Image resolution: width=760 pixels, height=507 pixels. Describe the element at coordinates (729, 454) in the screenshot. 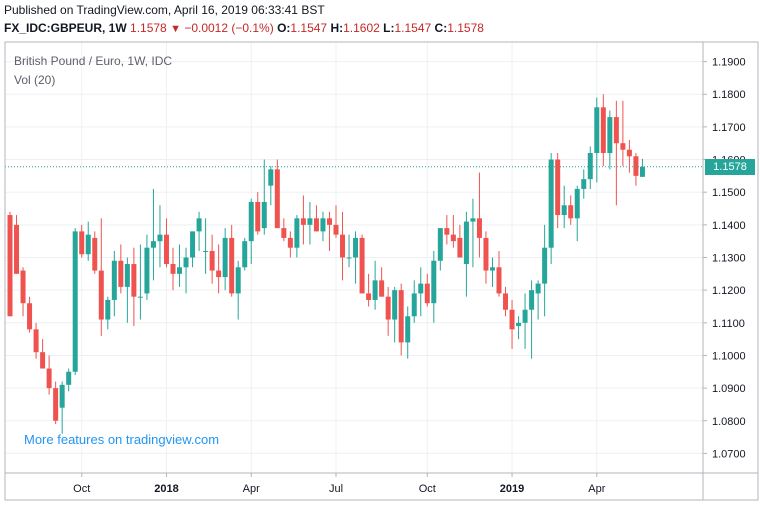

I see `y-tick-label: 1.0700` at that location.